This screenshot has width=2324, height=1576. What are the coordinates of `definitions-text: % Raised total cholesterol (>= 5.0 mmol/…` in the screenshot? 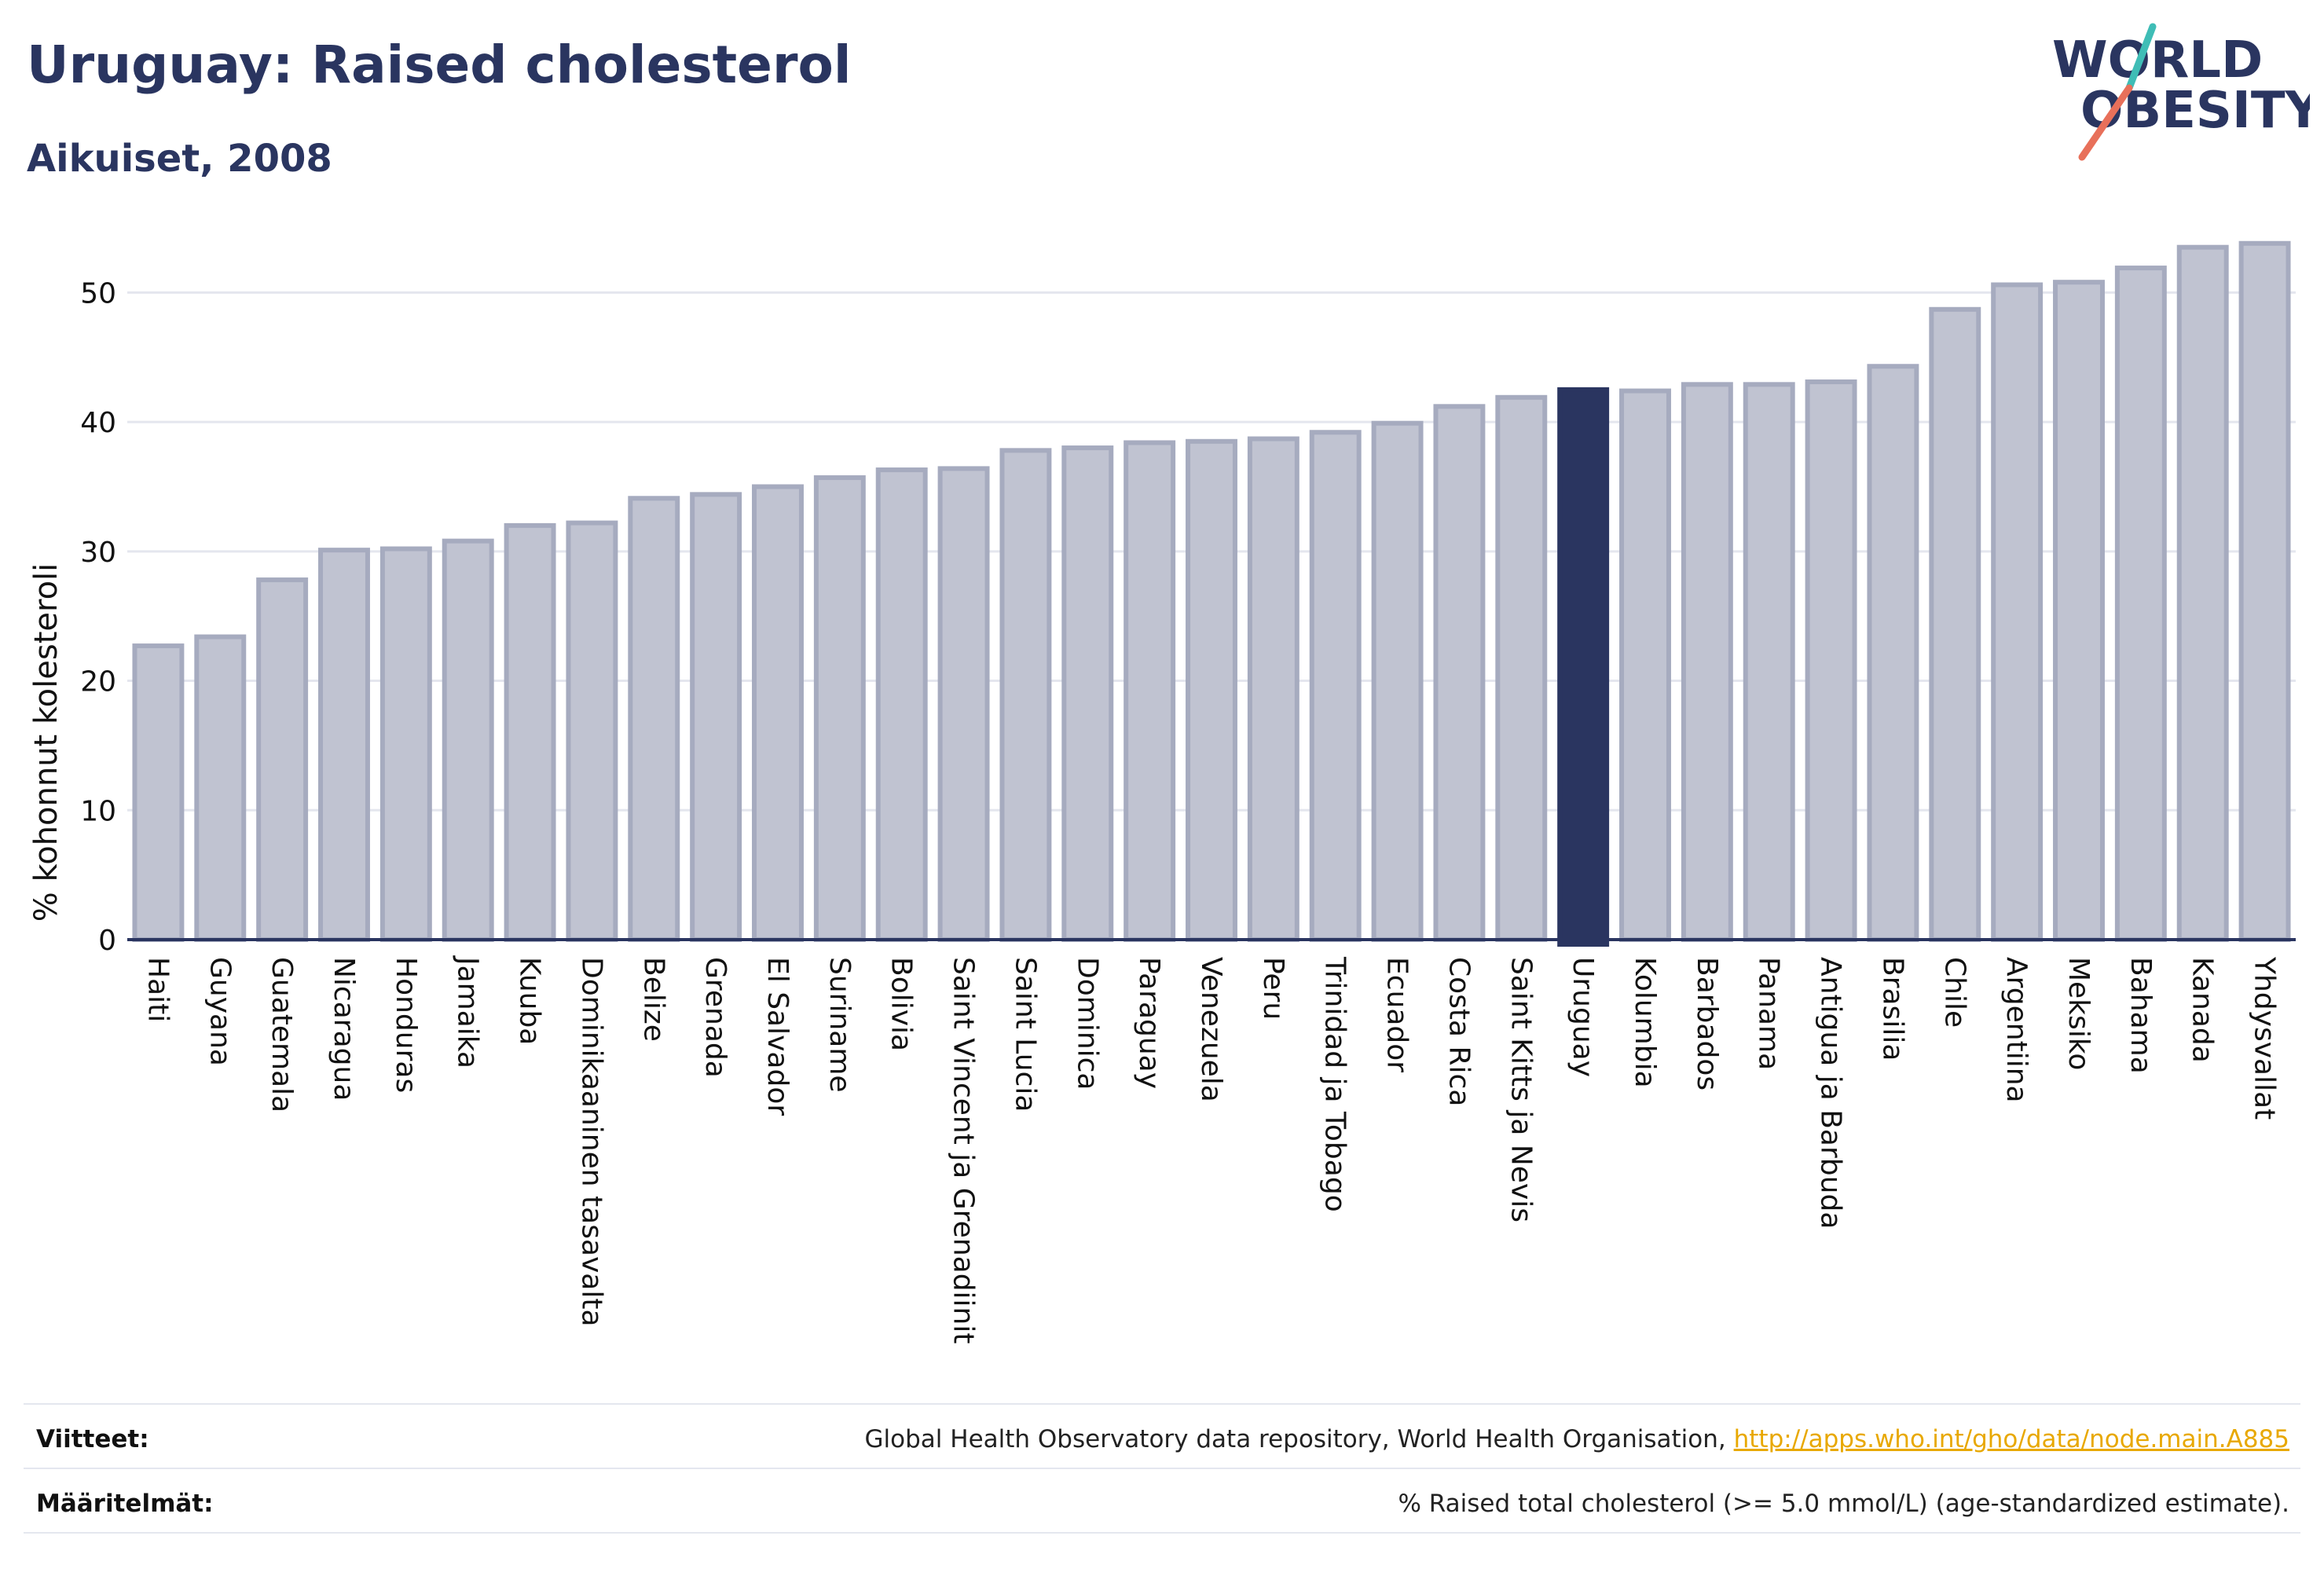 It's located at (1843, 1504).